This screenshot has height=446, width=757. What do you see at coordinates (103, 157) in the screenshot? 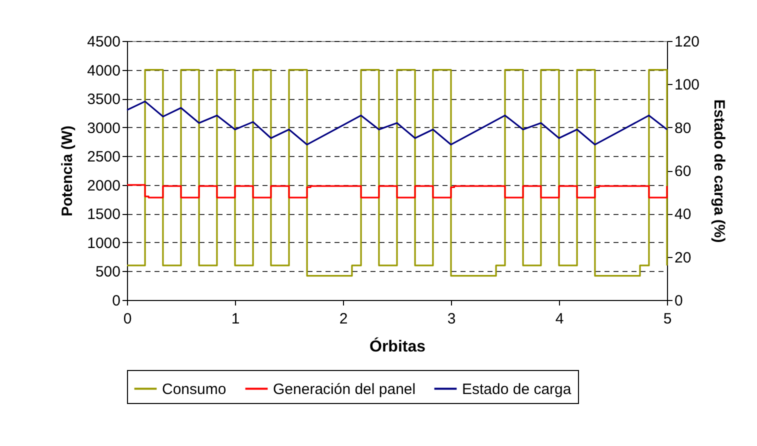
I see `y-tick-label: 2500` at bounding box center [103, 157].